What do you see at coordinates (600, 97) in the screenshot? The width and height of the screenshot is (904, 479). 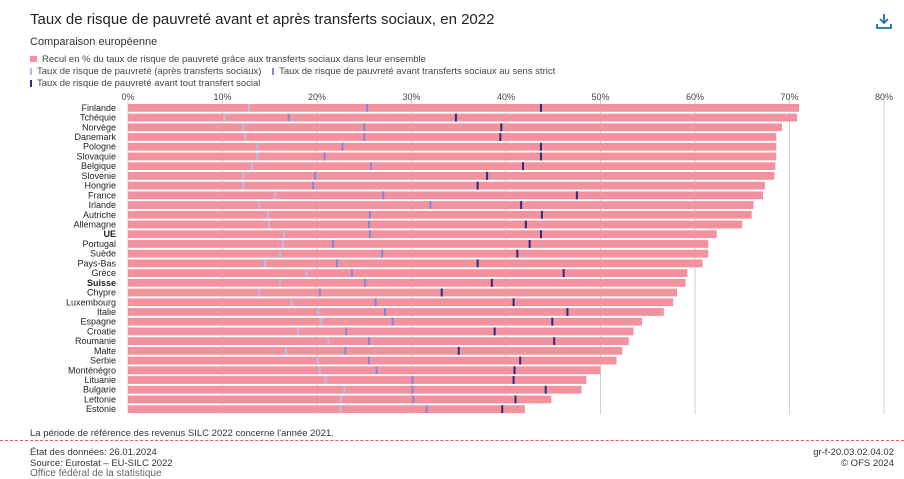 I see `x-tick-label: 50%` at bounding box center [600, 97].